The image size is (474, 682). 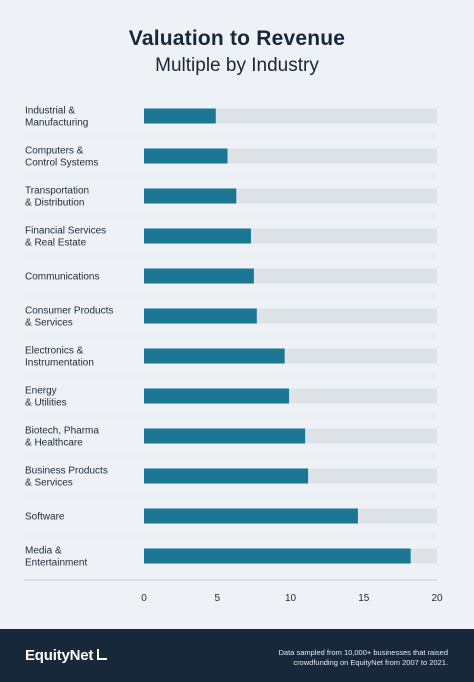 What do you see at coordinates (56, 123) in the screenshot?
I see `category-label-line: Manufacturing` at bounding box center [56, 123].